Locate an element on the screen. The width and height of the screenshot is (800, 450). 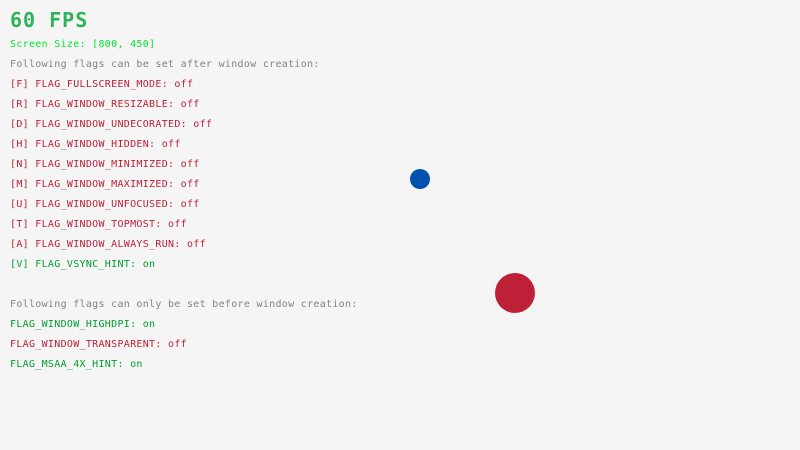
flag-status-after_flags-2: [D] FLAG_WINDOW_UNDECORATED: off is located at coordinates (111, 124).